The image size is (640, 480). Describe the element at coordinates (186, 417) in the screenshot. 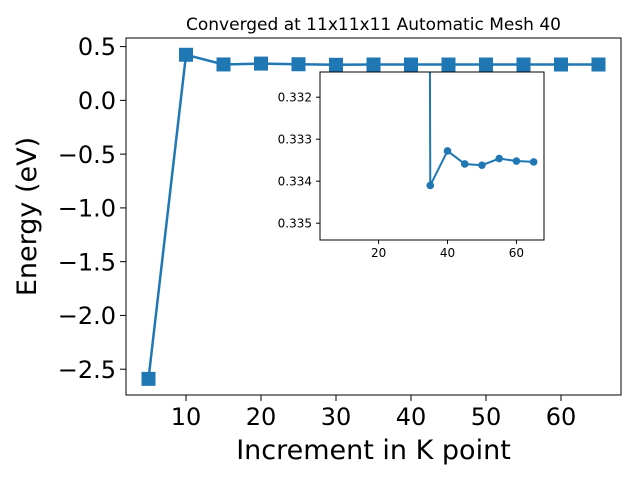

I see `main-x-tick-label: 10` at that location.